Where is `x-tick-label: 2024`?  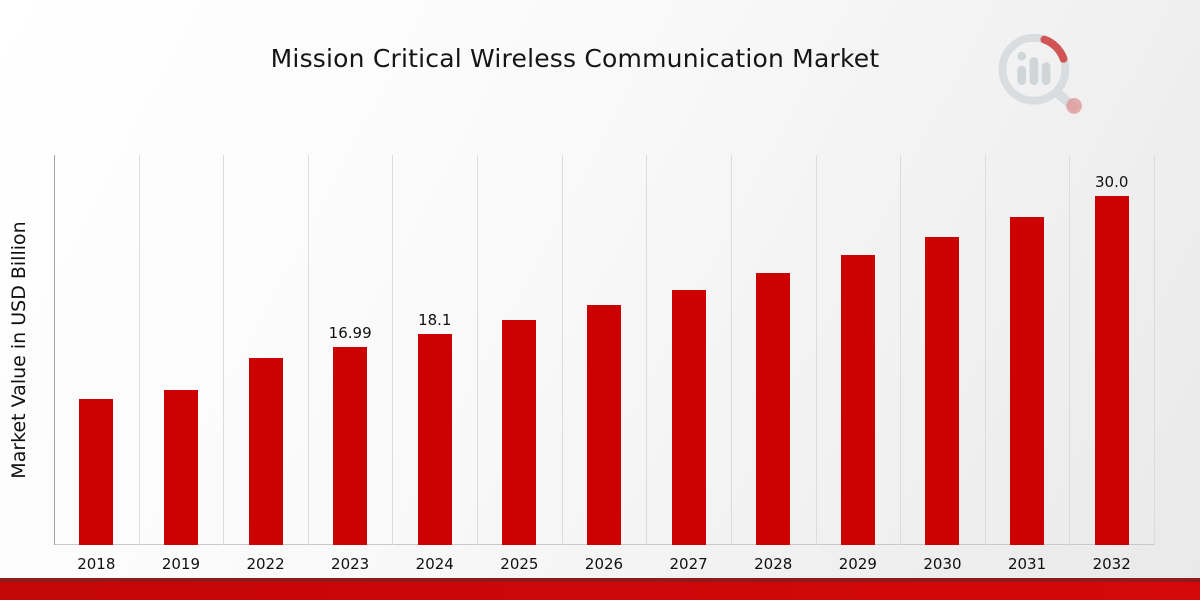
x-tick-label: 2024 is located at coordinates (434, 564).